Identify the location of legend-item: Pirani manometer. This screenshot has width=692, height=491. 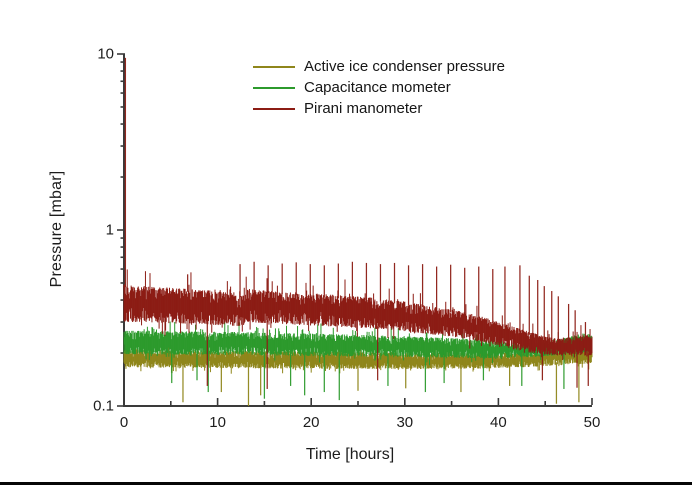
(379, 108).